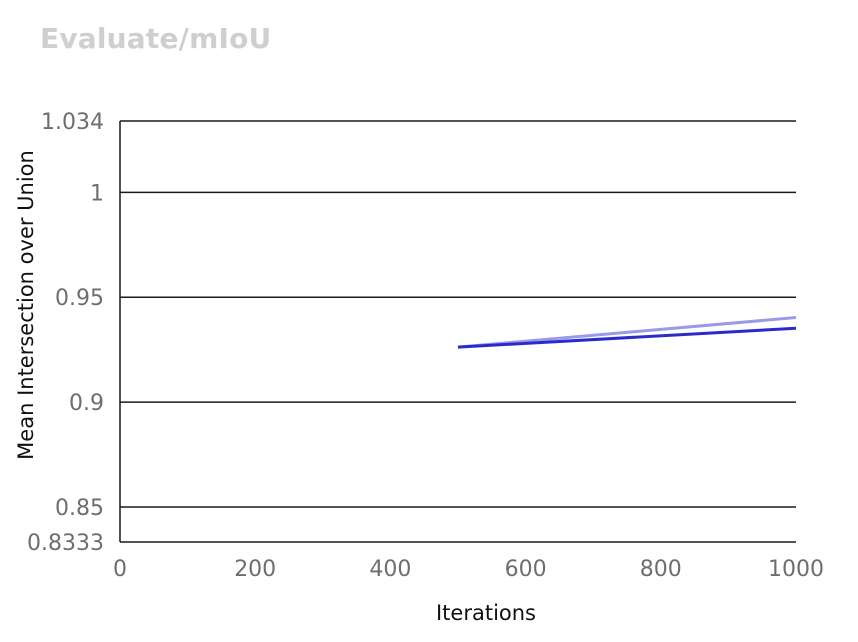 Image resolution: width=858 pixels, height=642 pixels. Describe the element at coordinates (65, 543) in the screenshot. I see `y-tick-label-5: 0.8333` at that location.